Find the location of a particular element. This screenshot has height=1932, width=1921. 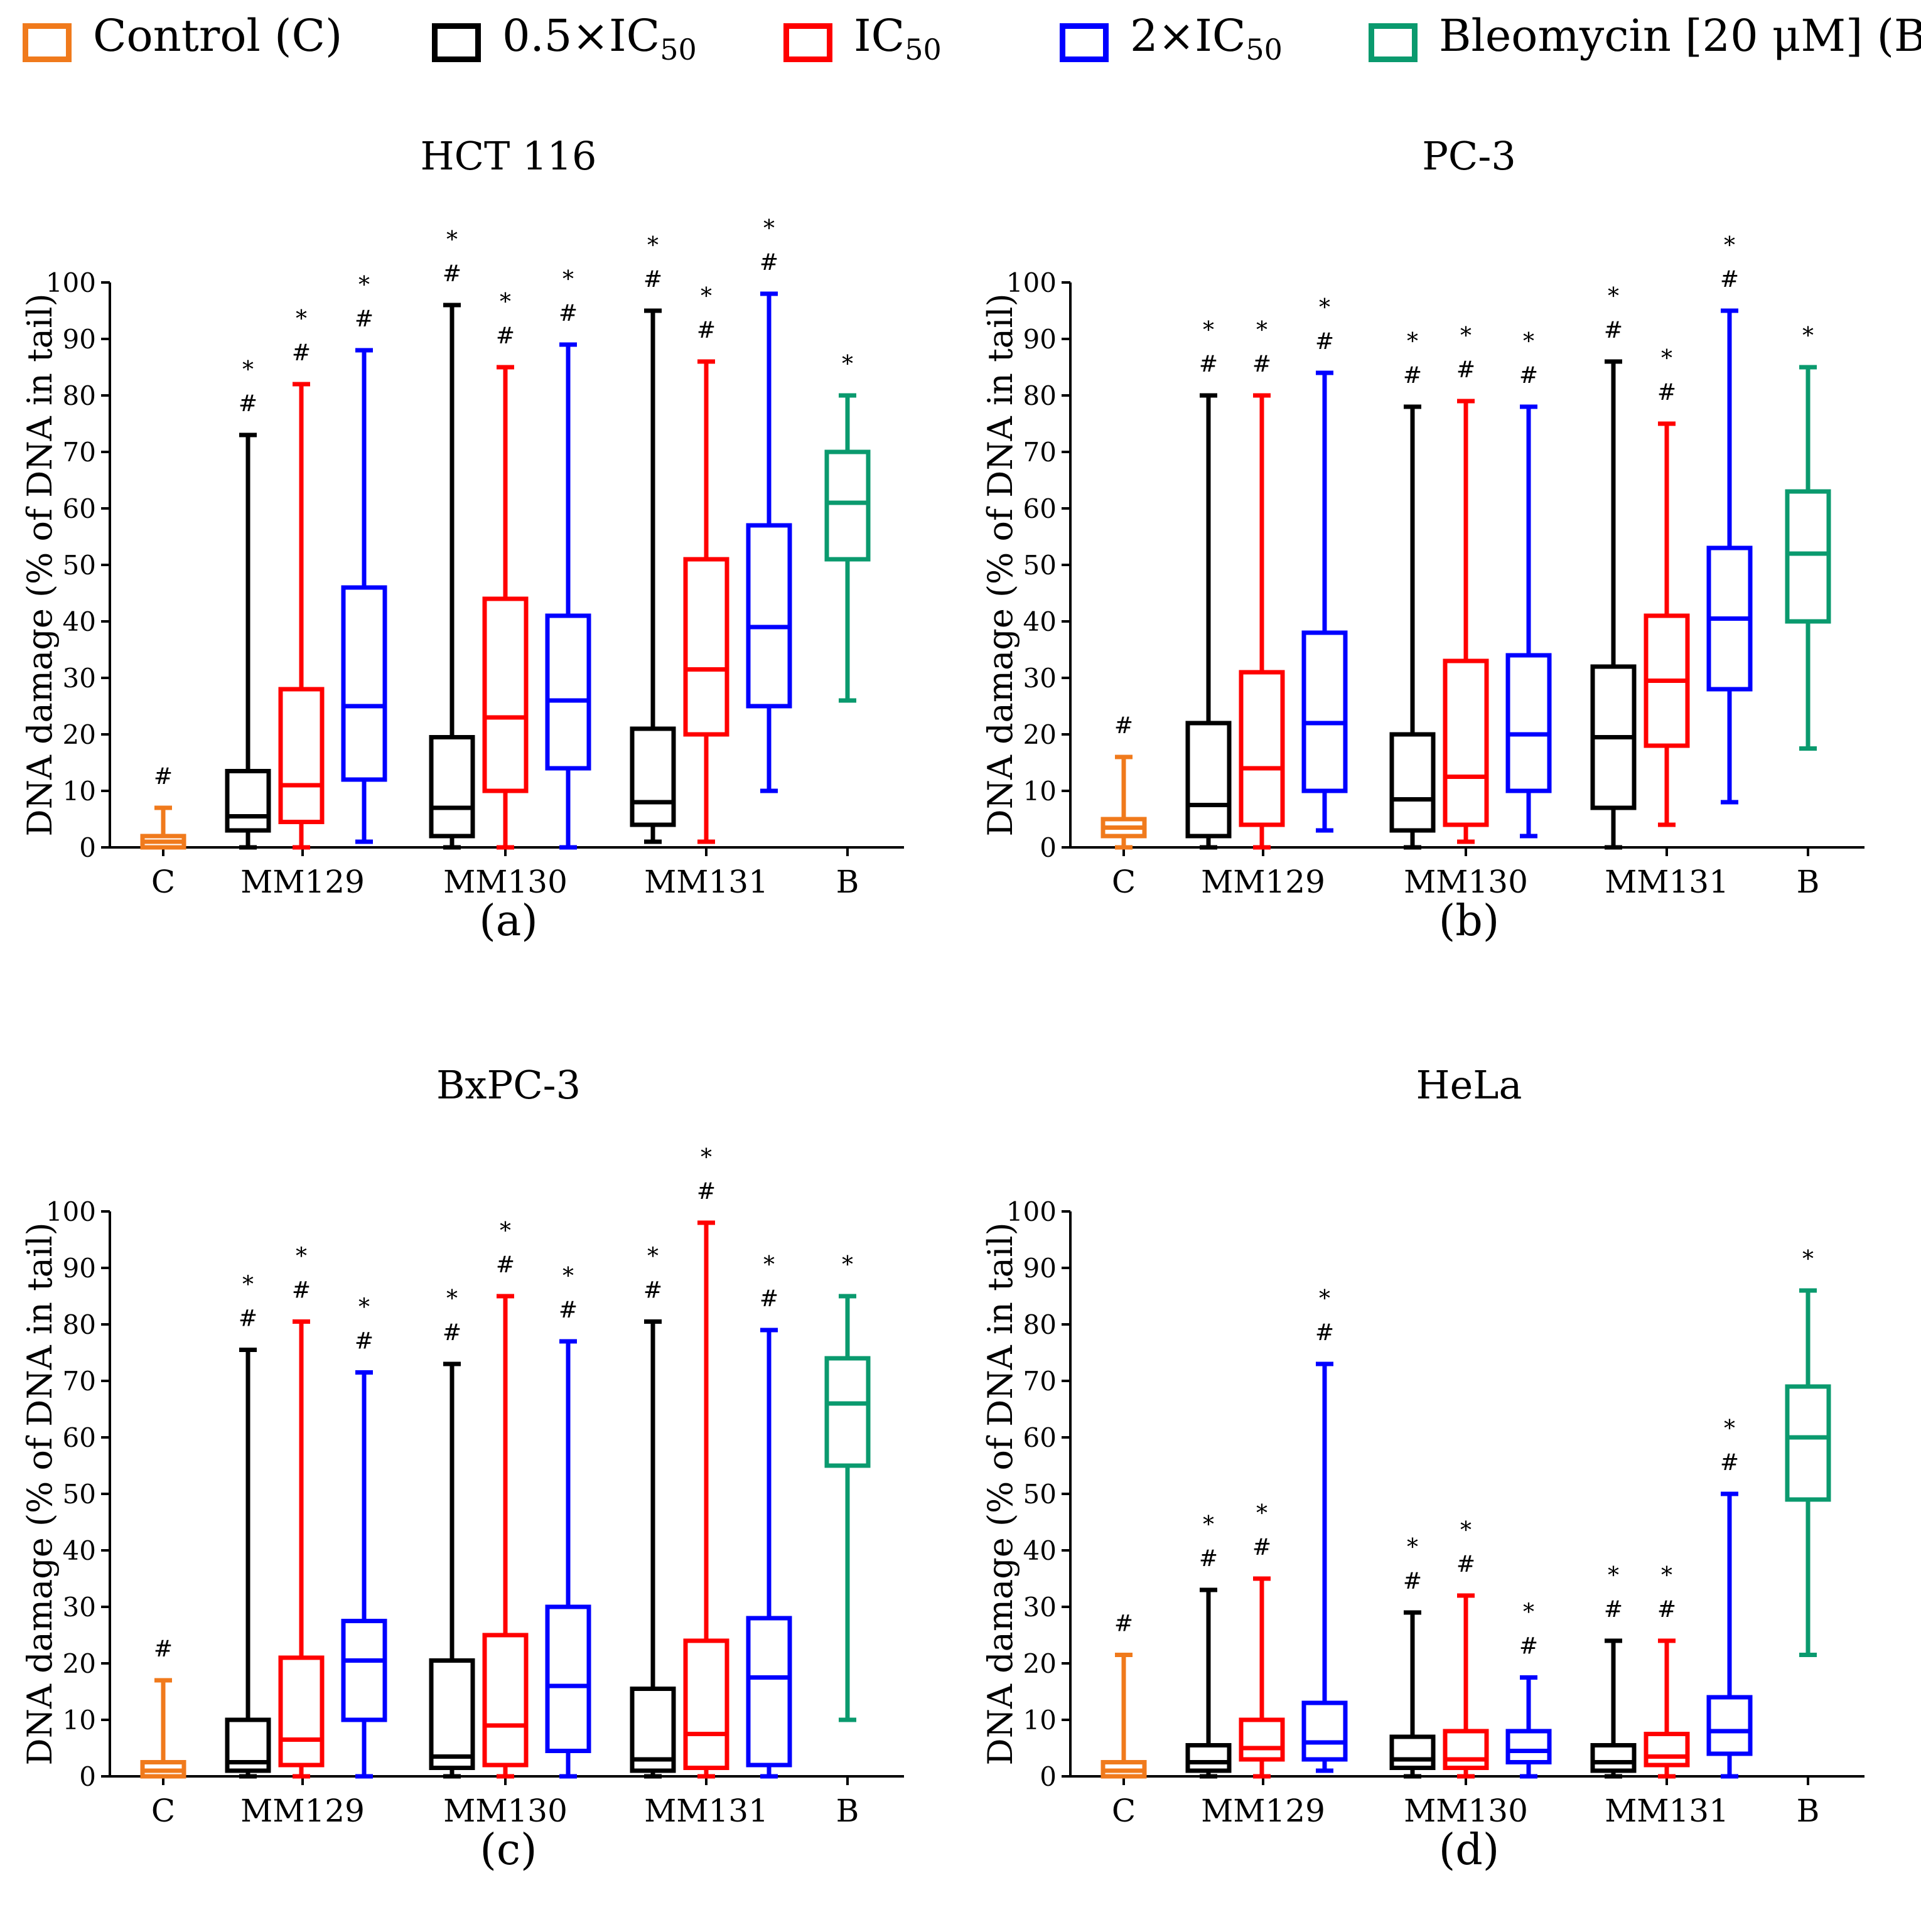

legend-item-bleomycin: Bleomycin [20 μM] (B) is located at coordinates (1645, 39).